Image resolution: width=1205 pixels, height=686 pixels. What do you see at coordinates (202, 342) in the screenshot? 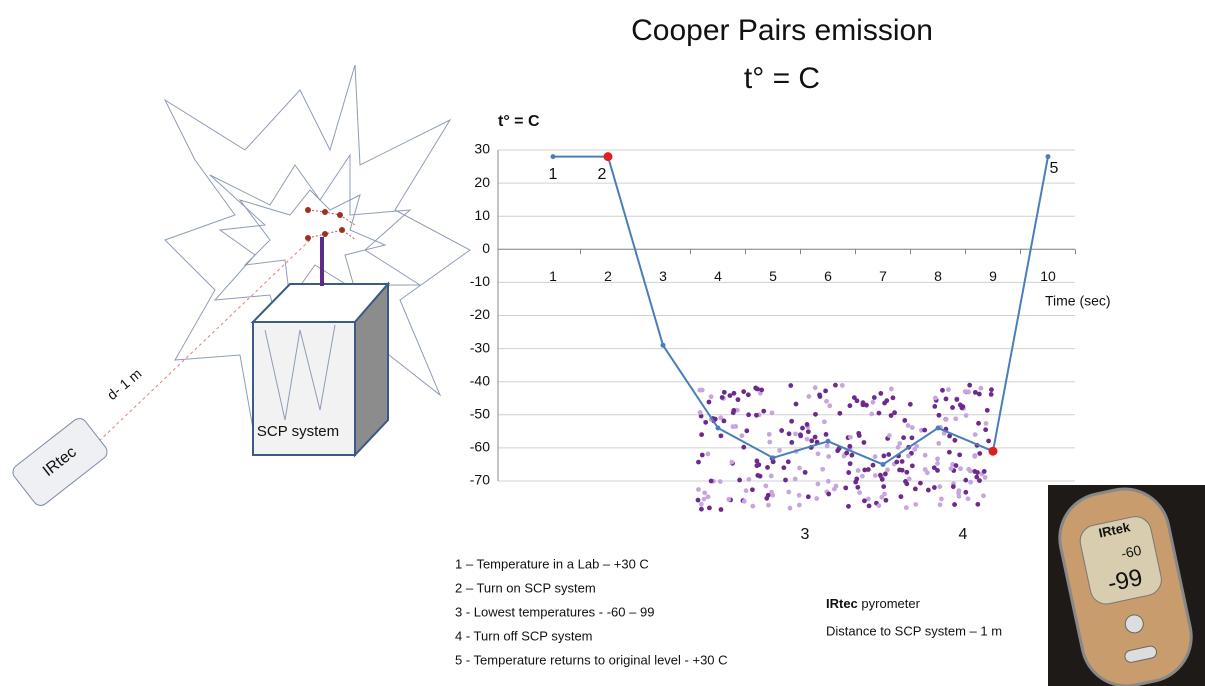
I see `distance-line` at bounding box center [202, 342].